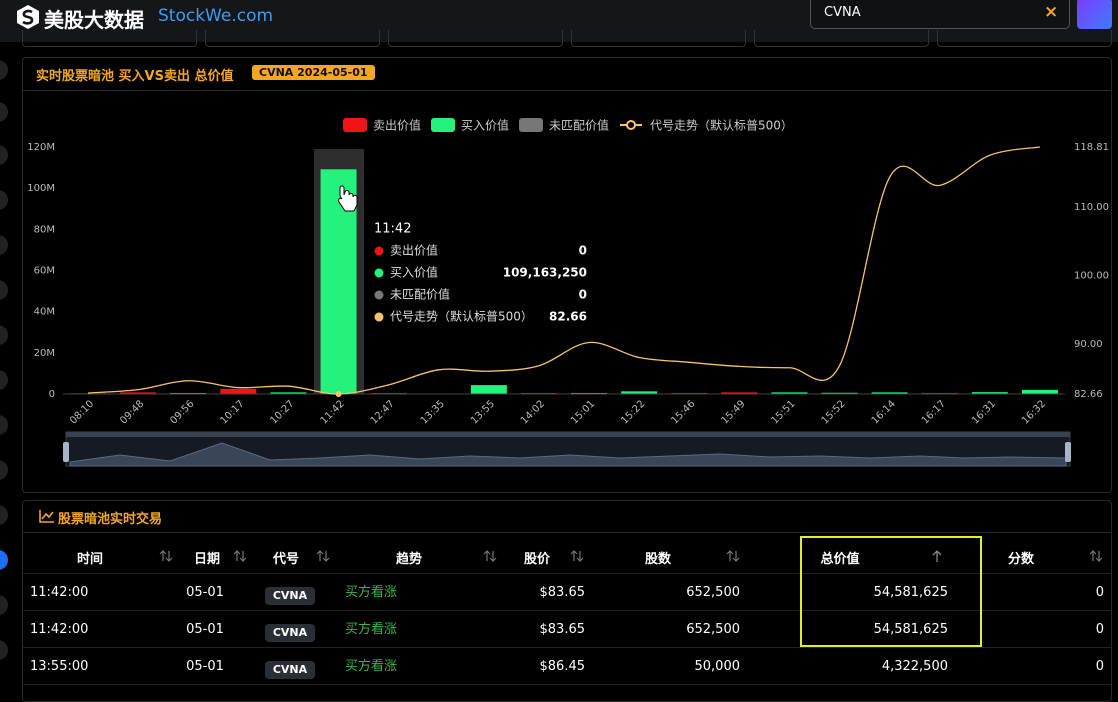 This screenshot has height=702, width=1118. I want to click on search-clear: ×, so click(1051, 12).